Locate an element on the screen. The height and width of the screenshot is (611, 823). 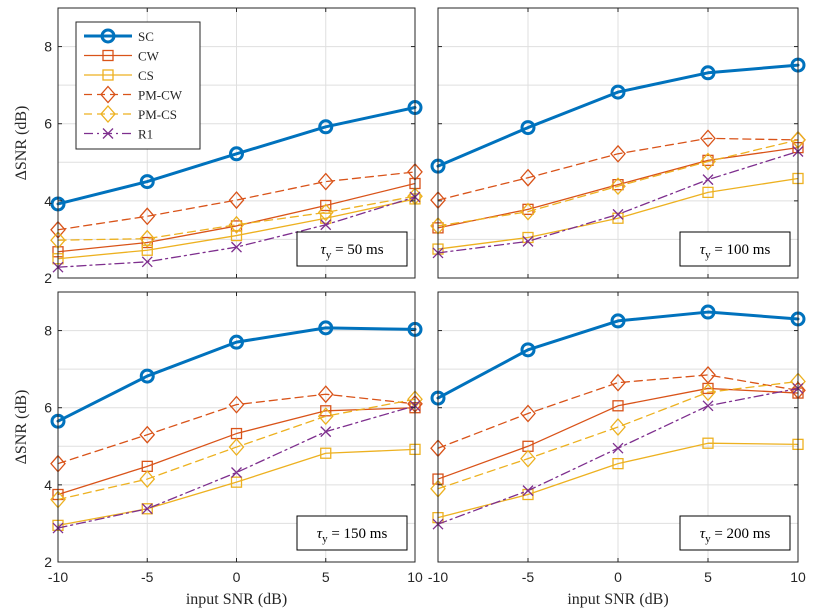
legend-label: CS is located at coordinates (146, 75).